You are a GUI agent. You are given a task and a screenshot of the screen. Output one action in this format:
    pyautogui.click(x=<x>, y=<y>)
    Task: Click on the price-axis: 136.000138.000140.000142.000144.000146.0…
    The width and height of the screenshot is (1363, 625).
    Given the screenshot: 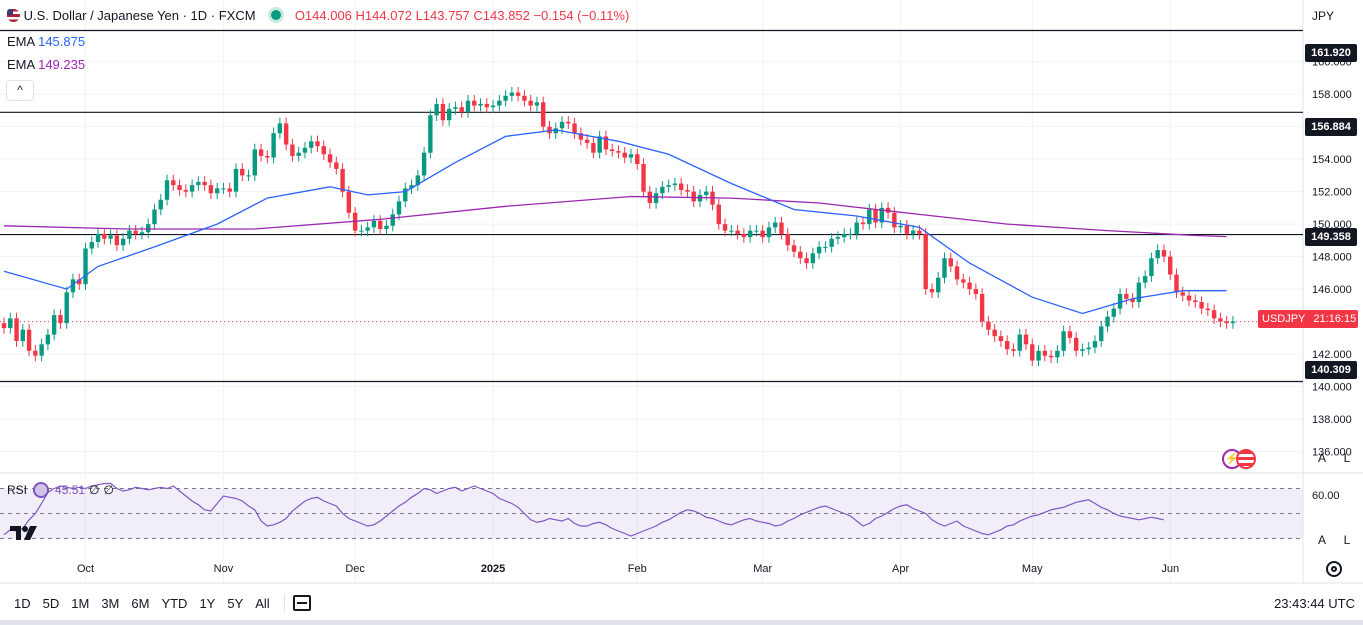 What is the action you would take?
    pyautogui.click(x=1332, y=258)
    